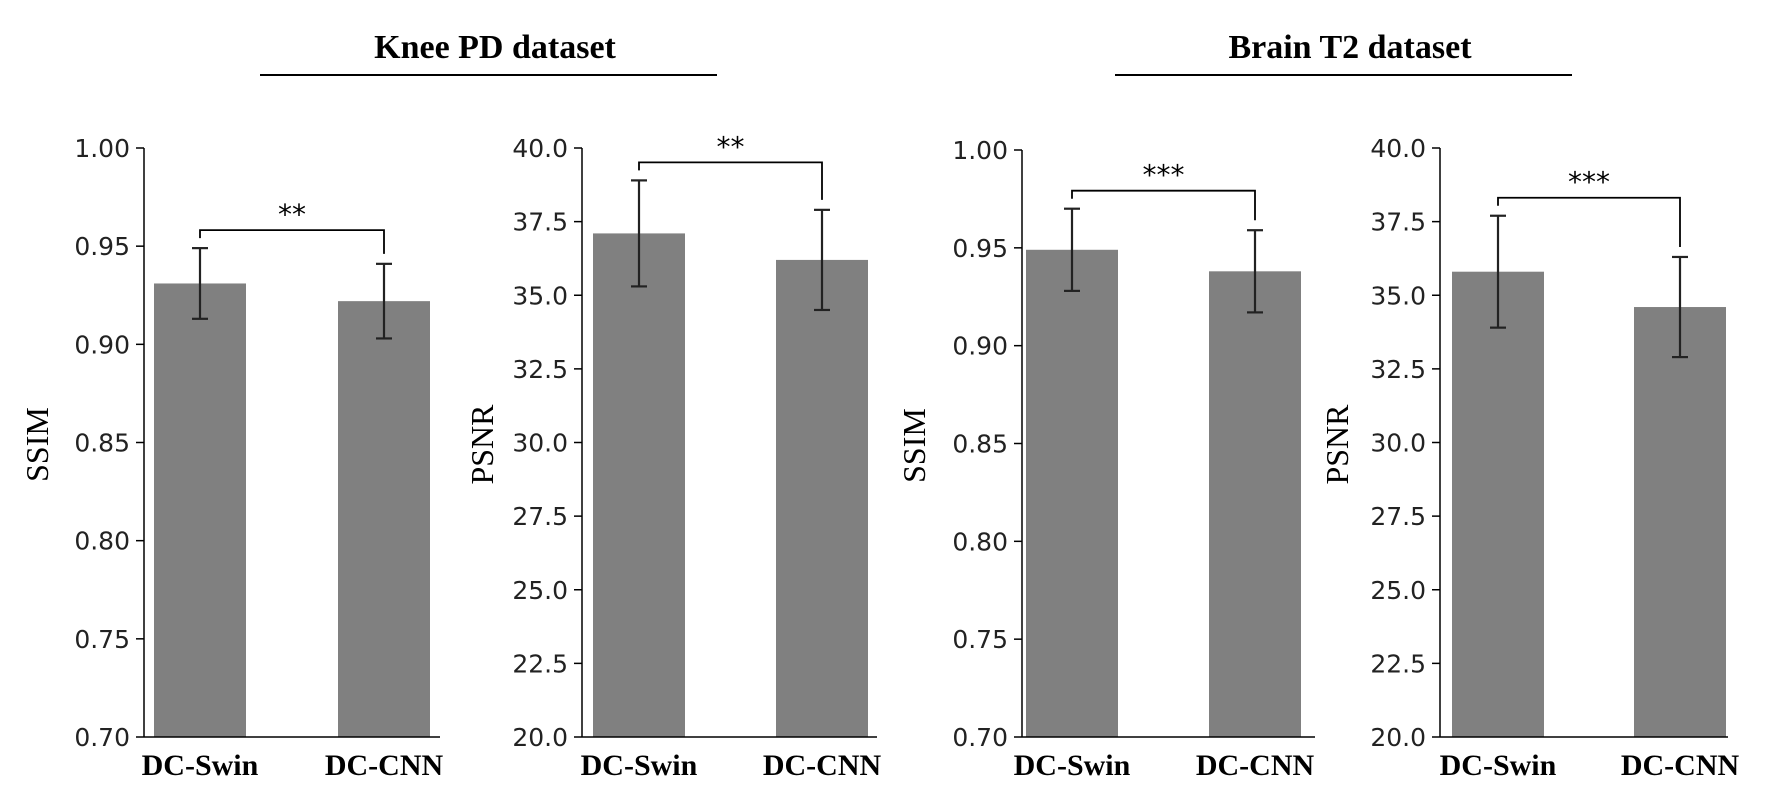  What do you see at coordinates (495, 47) in the screenshot?
I see `group-title-knee: Knee PD dataset` at bounding box center [495, 47].